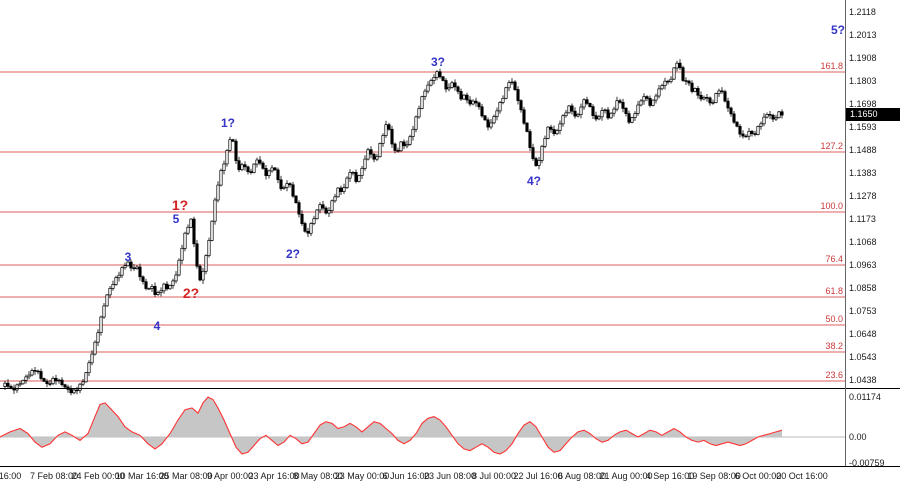  I want to click on time-axis-tick: 25 Mar 08:00, so click(186, 476).